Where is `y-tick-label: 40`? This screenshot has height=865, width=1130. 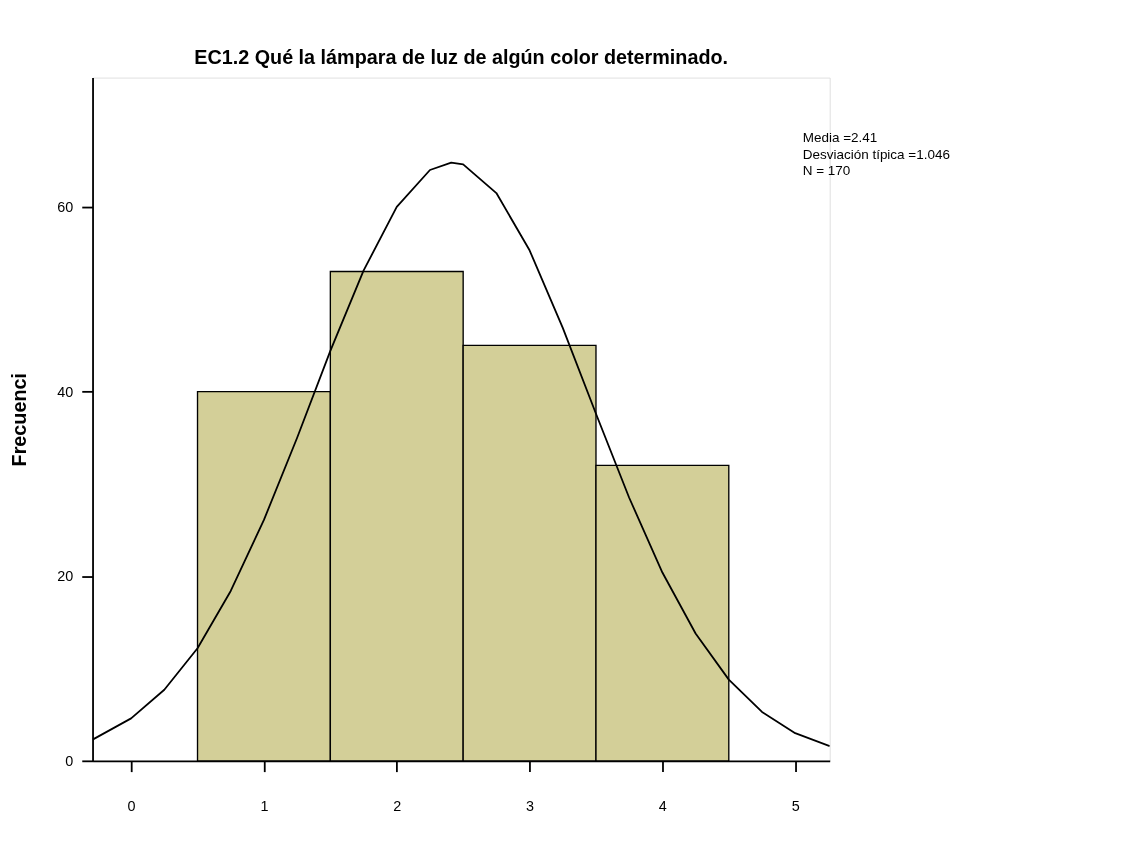
y-tick-label: 40 is located at coordinates (65, 391).